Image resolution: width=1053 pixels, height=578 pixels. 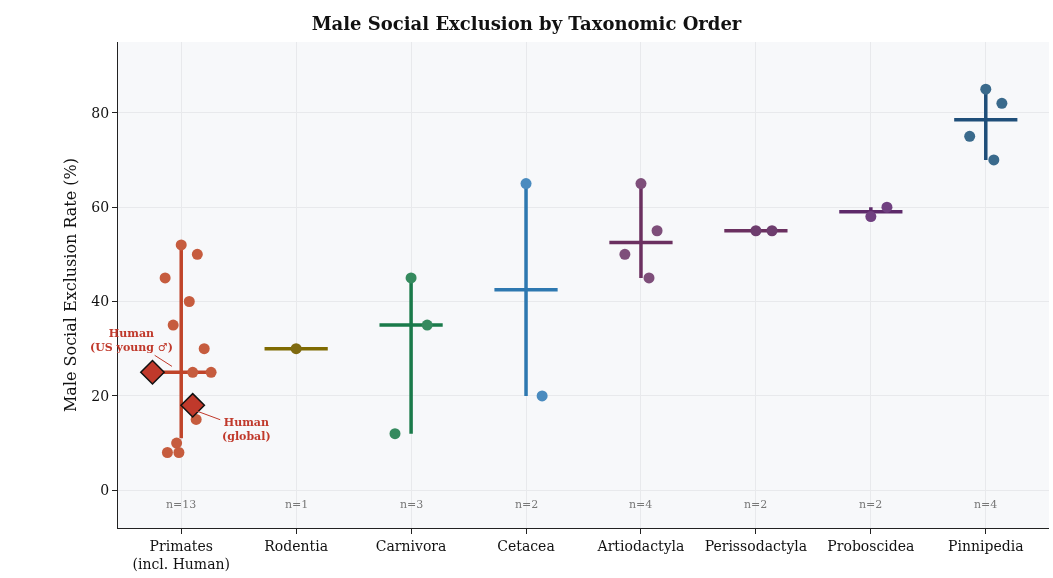 I want to click on x-tick-label: Rodentia, so click(x=296, y=545).